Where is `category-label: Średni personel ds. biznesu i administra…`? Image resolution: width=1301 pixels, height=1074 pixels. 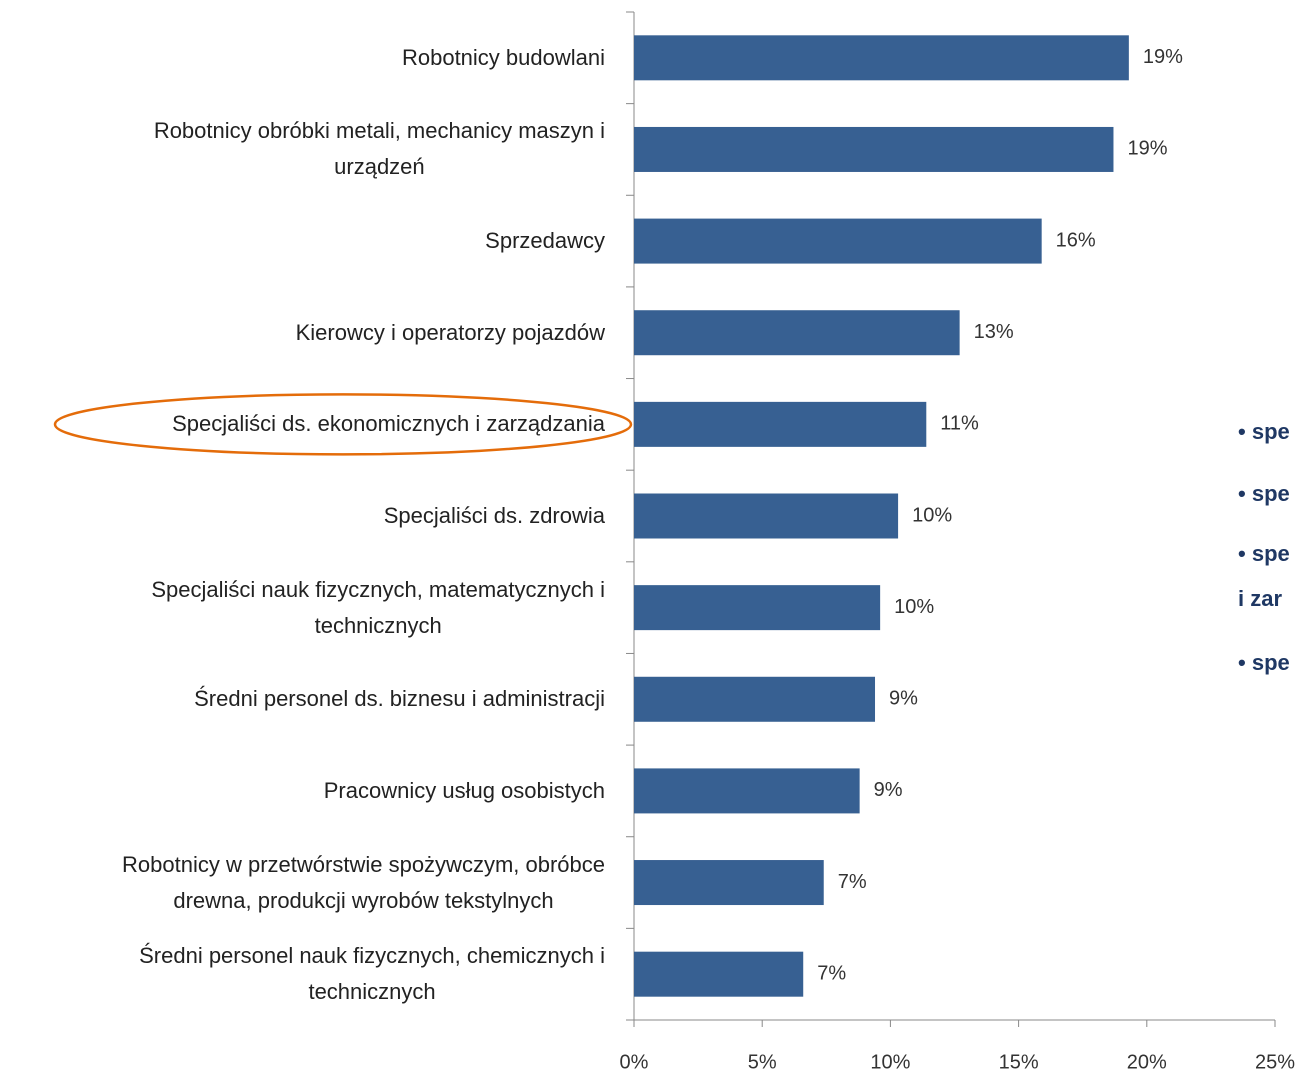
category-label: Średni personel ds. biznesu i administra… is located at coordinates (399, 699).